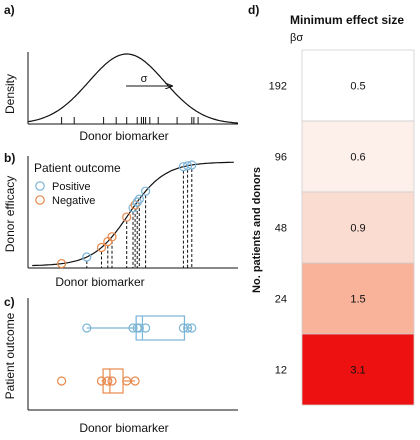  I want to click on heatmap-value-label: 0.6, so click(357, 158).